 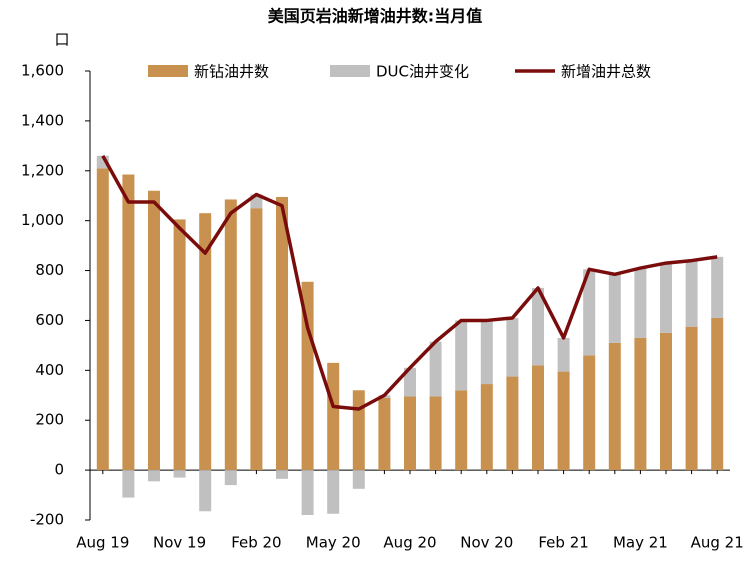 What do you see at coordinates (409, 543) in the screenshot?
I see `x-tick-label: Aug 20` at bounding box center [409, 543].